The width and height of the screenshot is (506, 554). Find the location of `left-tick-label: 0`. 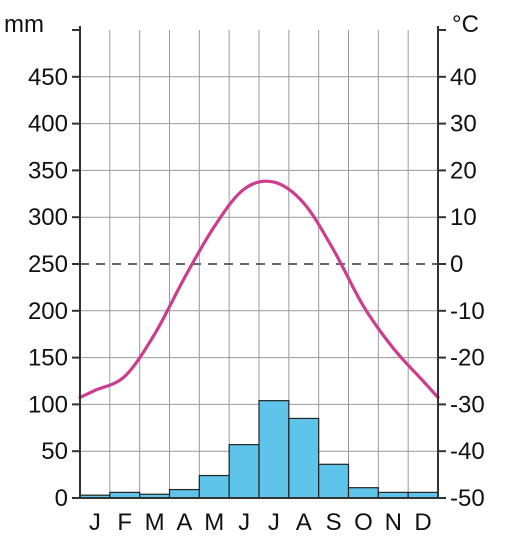

left-tick-label: 0 is located at coordinates (61, 498).